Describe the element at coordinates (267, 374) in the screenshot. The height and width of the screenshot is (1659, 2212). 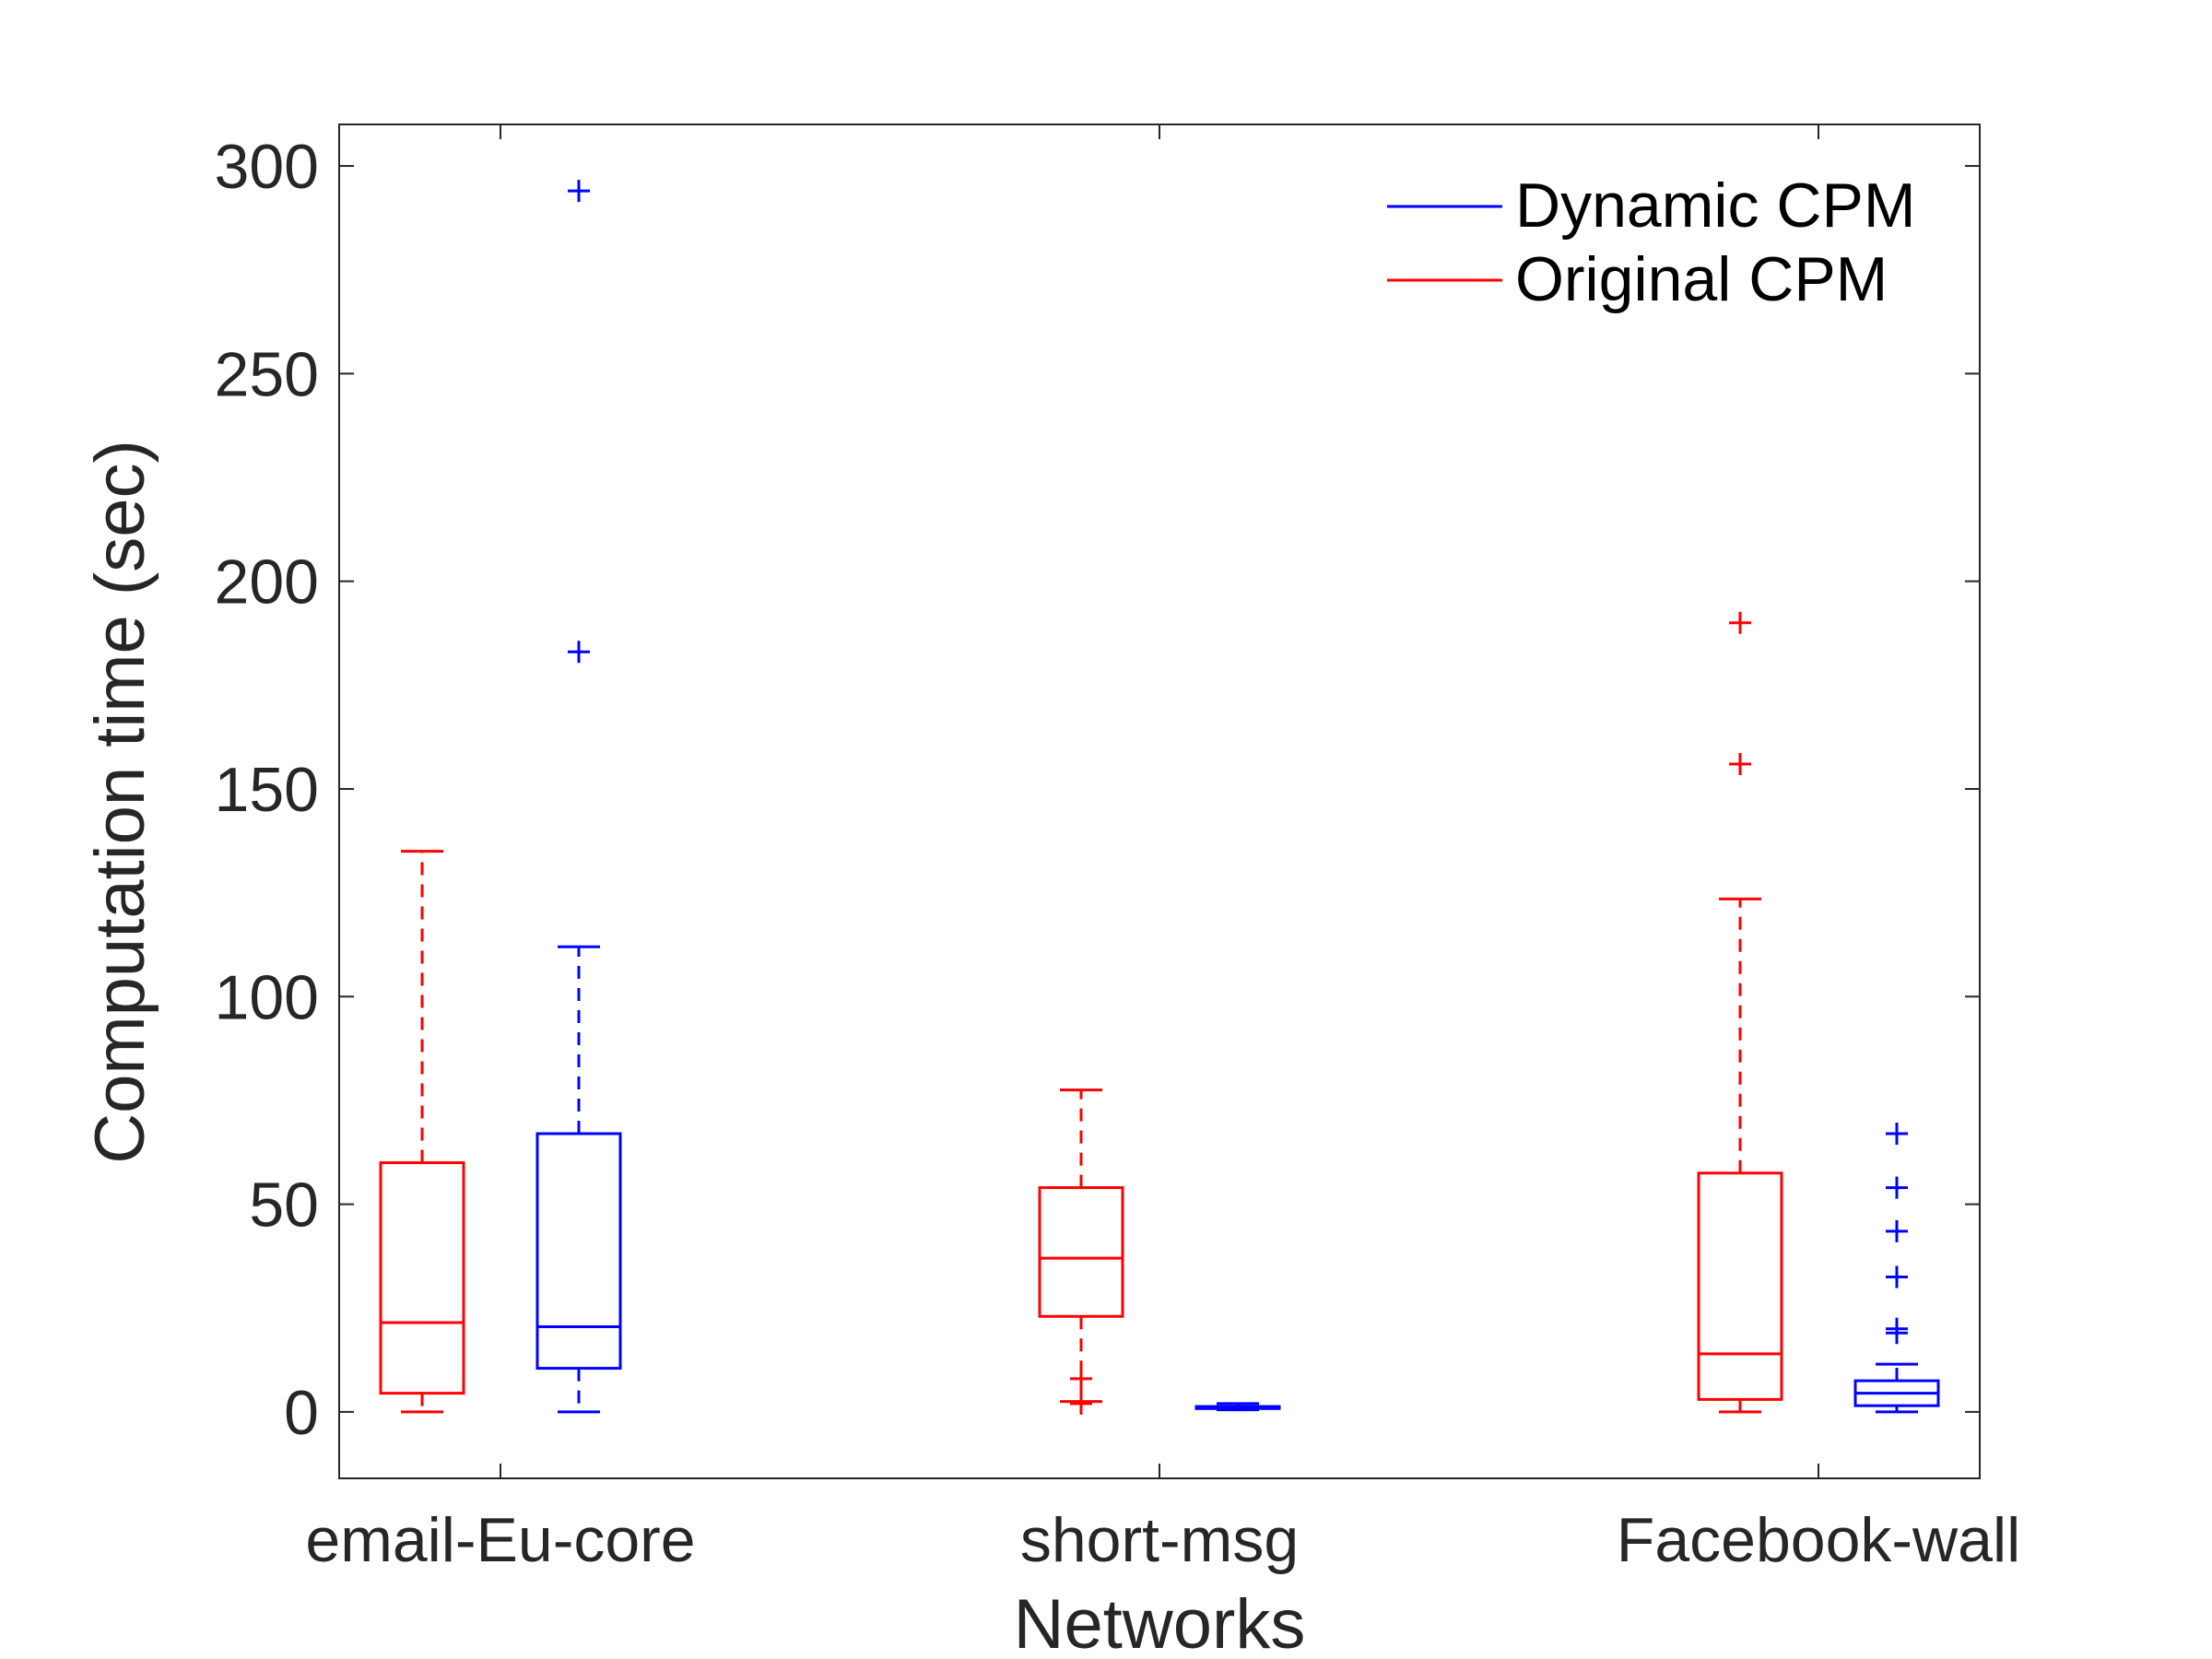
I see `y-tick-label: 250` at that location.